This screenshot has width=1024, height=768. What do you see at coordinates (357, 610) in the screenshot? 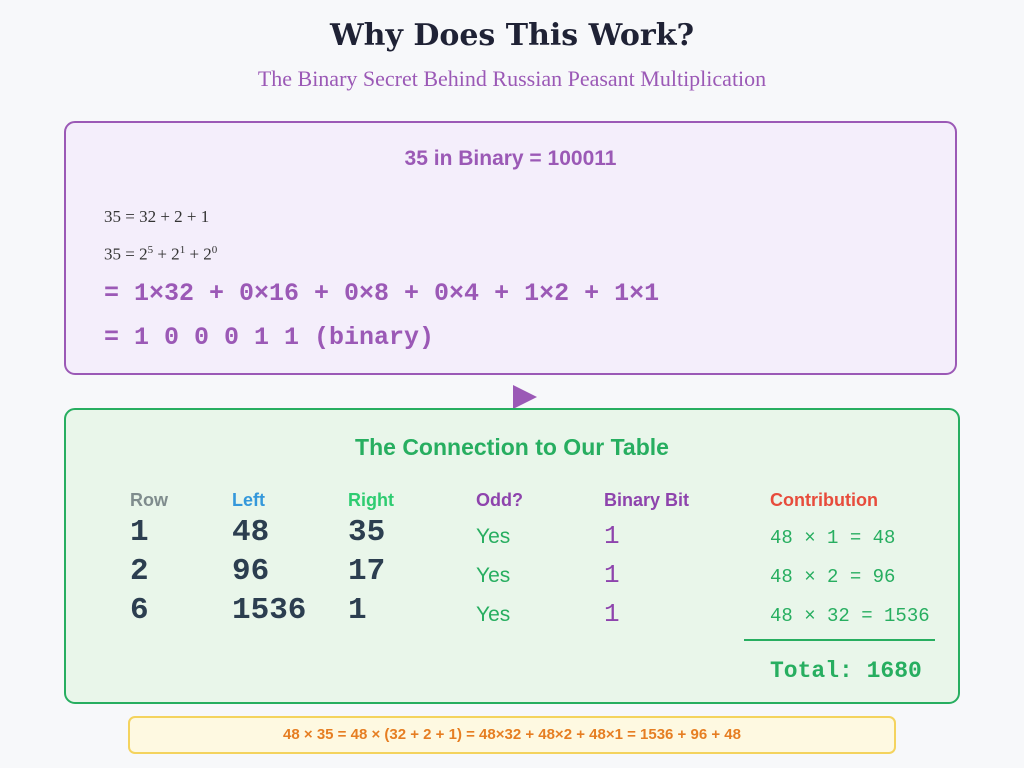
I see `table-right-value: 1` at bounding box center [357, 610].